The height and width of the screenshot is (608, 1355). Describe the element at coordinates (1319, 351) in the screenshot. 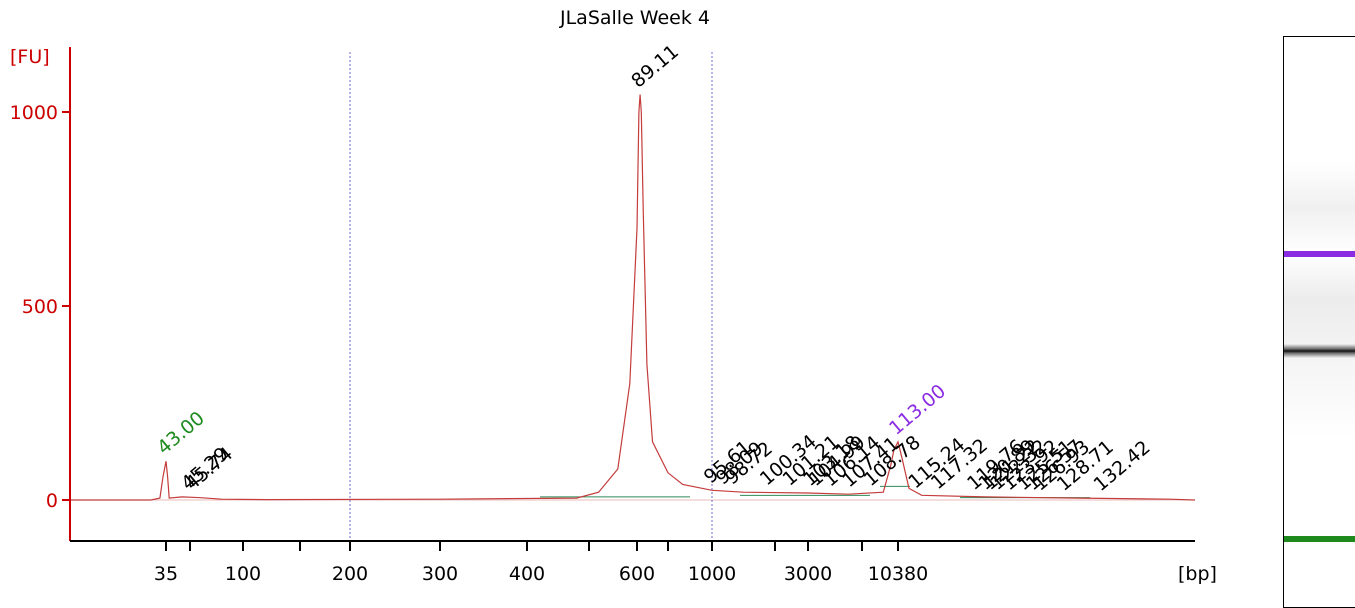

I see `gel-band-sample` at that location.